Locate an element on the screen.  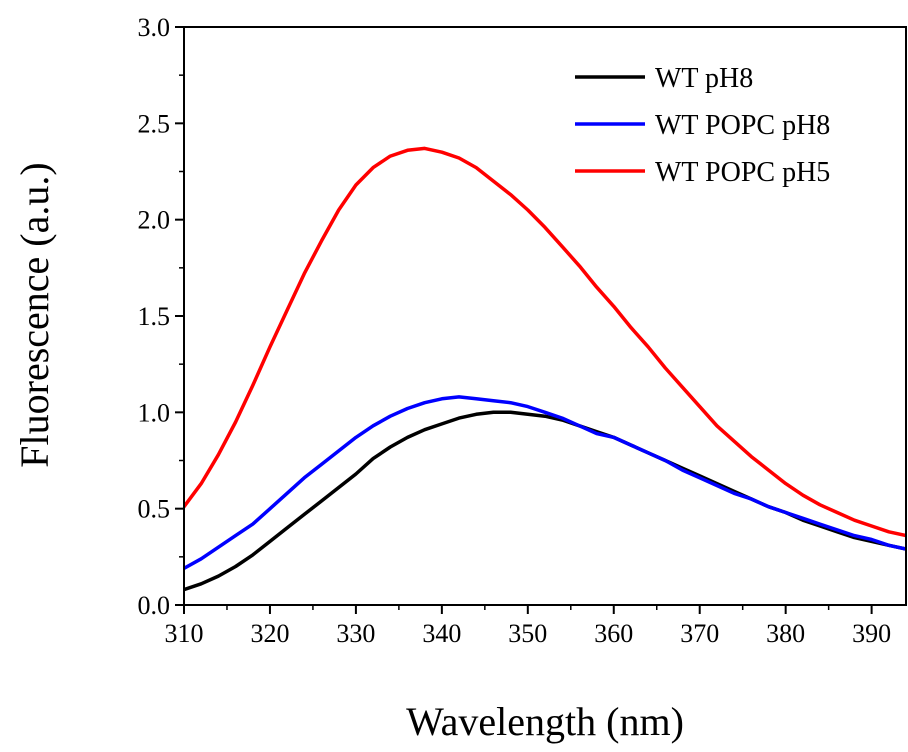
x-axis-title: Wavelength (nm) is located at coordinates (545, 721).